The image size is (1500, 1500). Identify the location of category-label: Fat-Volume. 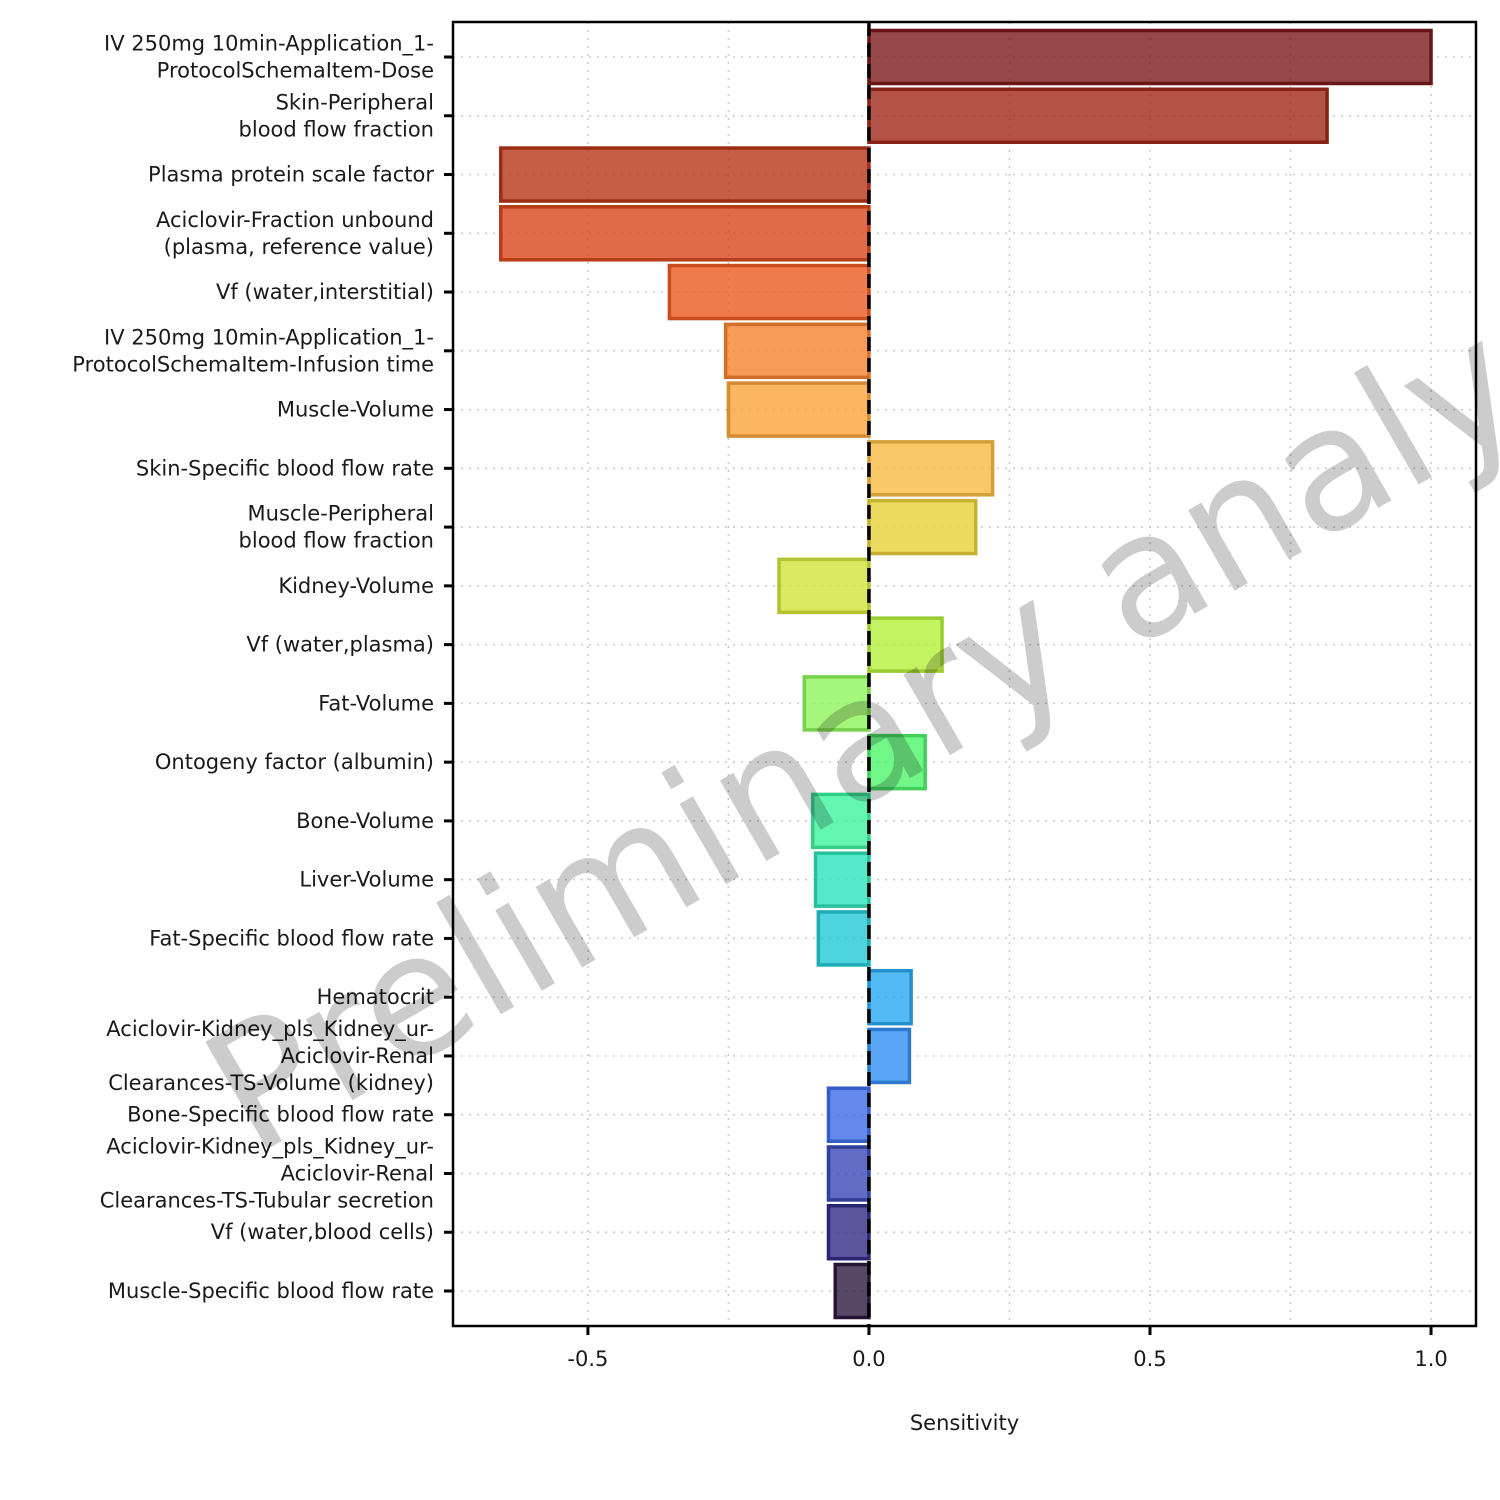
(376, 703).